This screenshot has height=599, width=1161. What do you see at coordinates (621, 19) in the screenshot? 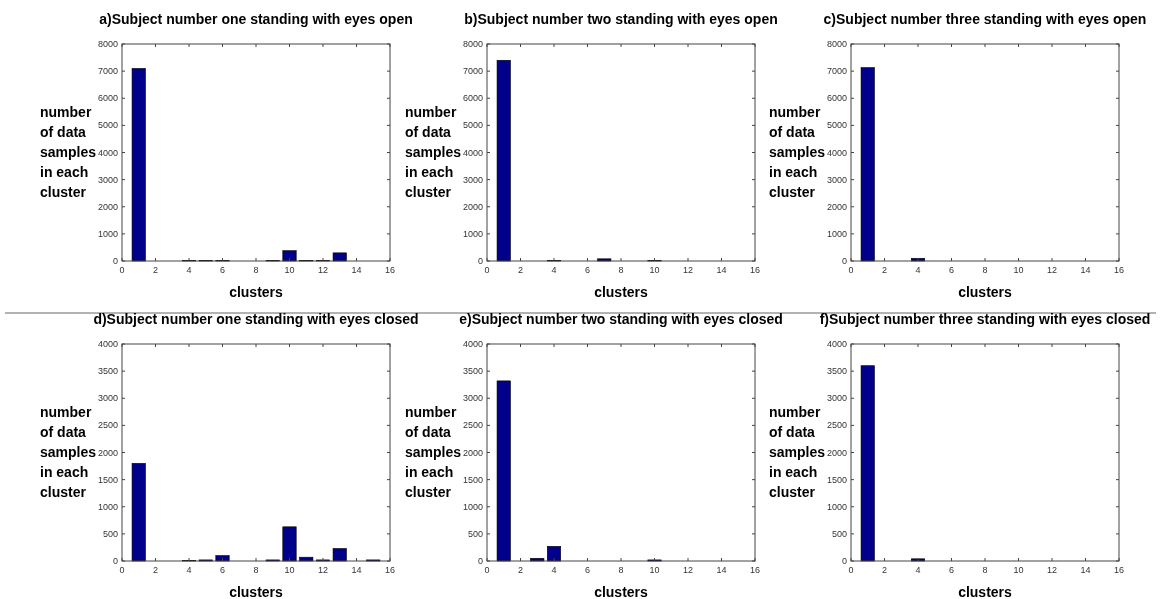
I see `chart-title: b)Subject number two standing with eyes open` at bounding box center [621, 19].